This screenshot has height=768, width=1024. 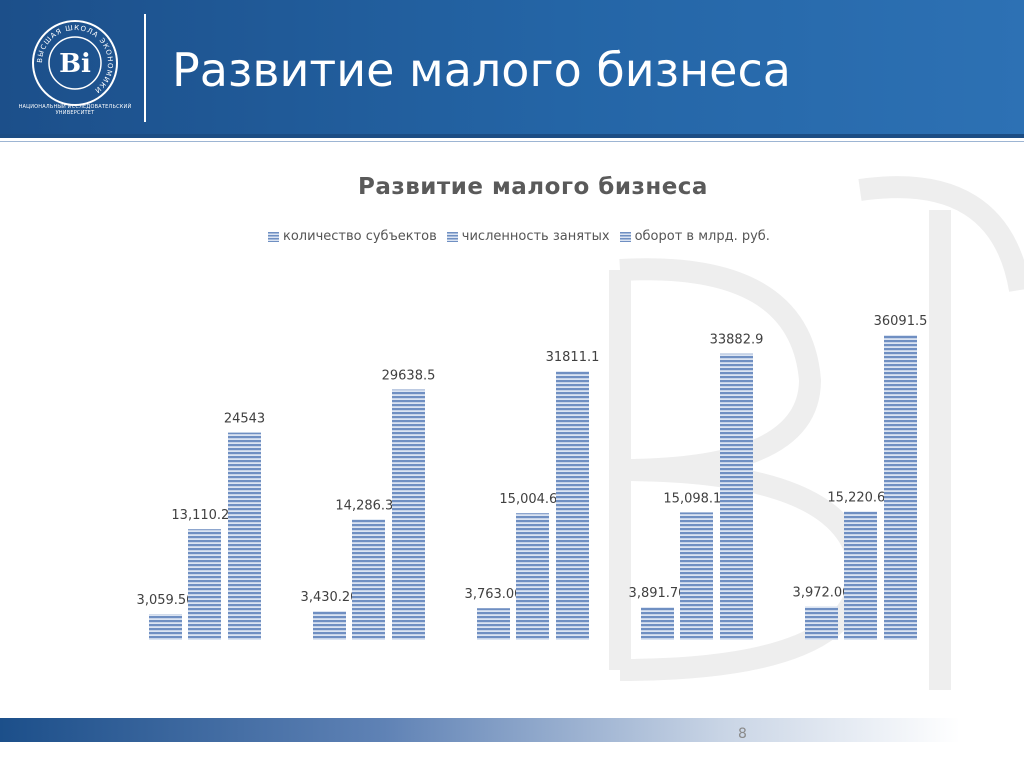 What do you see at coordinates (742, 734) in the screenshot?
I see `page-number: 8` at bounding box center [742, 734].